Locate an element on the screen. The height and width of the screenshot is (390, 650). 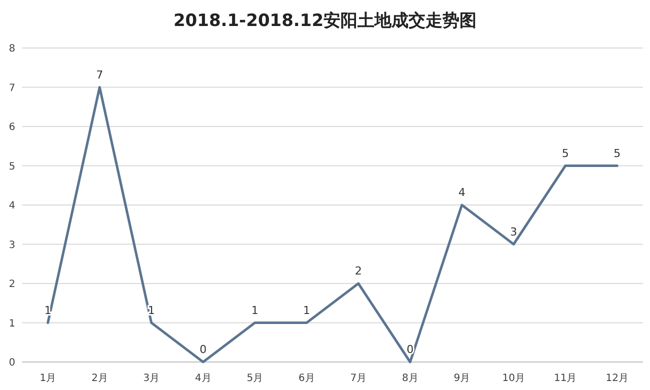
data-label: 4 is located at coordinates (462, 192).